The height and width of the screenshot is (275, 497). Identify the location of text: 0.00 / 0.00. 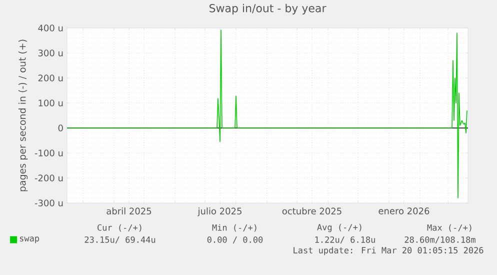
(235, 240).